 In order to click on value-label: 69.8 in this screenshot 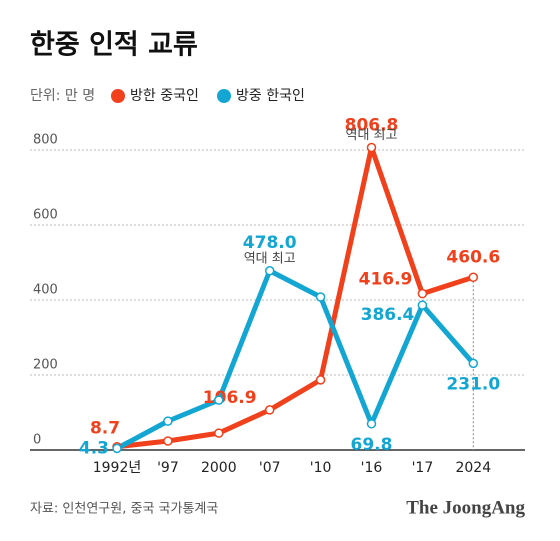, I will do `click(372, 445)`.